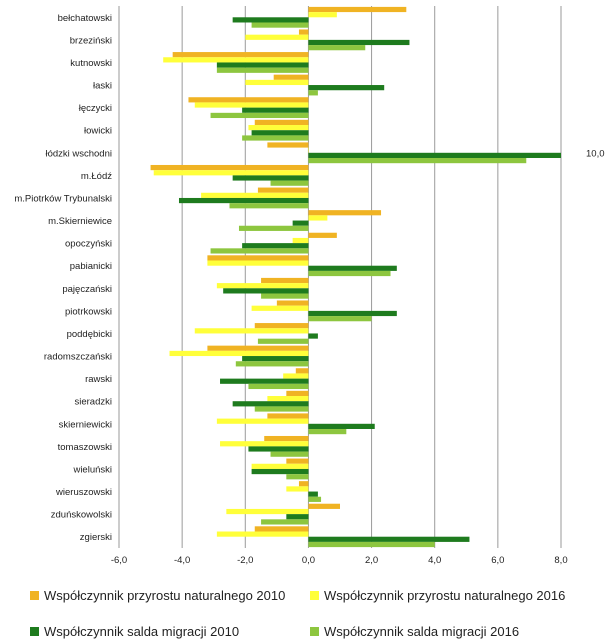 The height and width of the screenshot is (643, 607). Describe the element at coordinates (88, 311) in the screenshot. I see `category-label-13: piotrkowski` at that location.